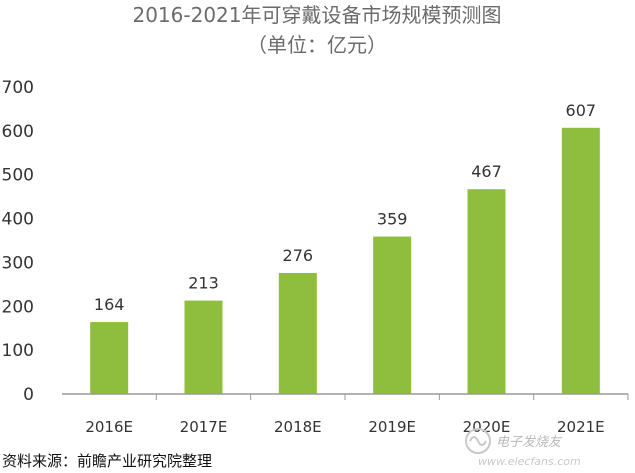 This screenshot has width=635, height=473. Describe the element at coordinates (18, 220) in the screenshot. I see `y-tick-label: 400` at that location.